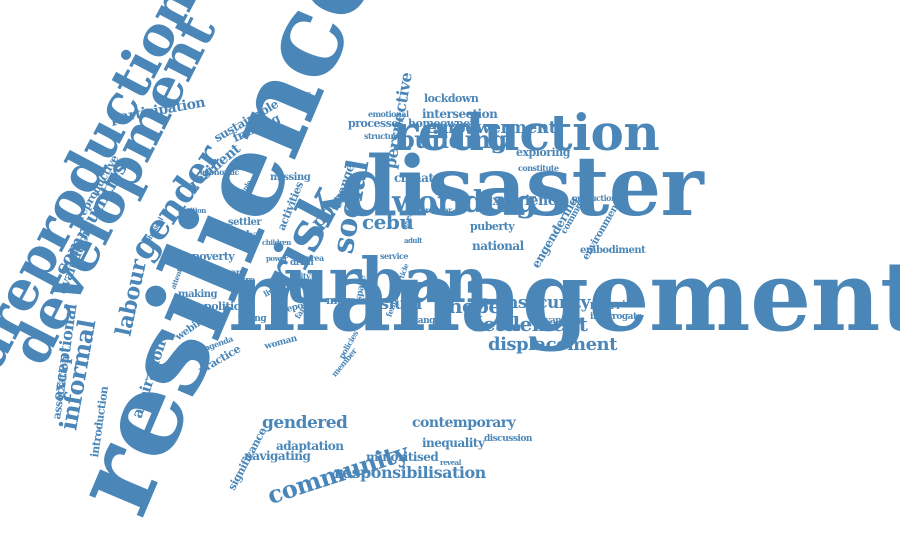 This screenshot has height=539, width=900. Describe the element at coordinates (310, 446) in the screenshot. I see `word-adaptation: adaptation` at that location.